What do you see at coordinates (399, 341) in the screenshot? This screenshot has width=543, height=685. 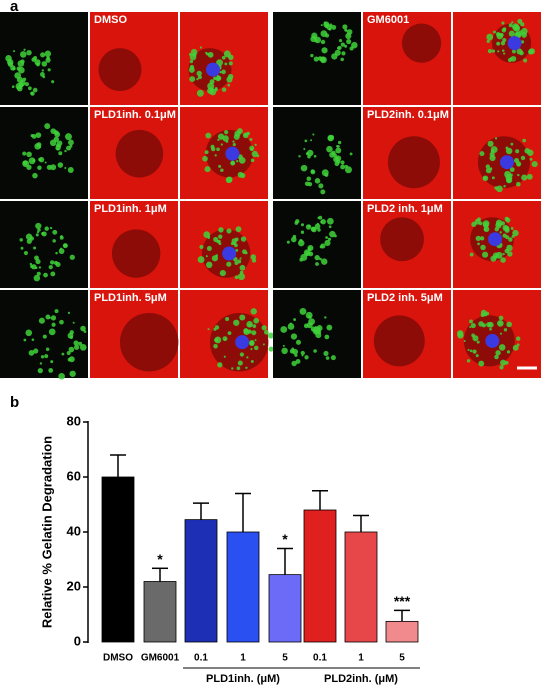 I see `degradation-spot` at bounding box center [399, 341].